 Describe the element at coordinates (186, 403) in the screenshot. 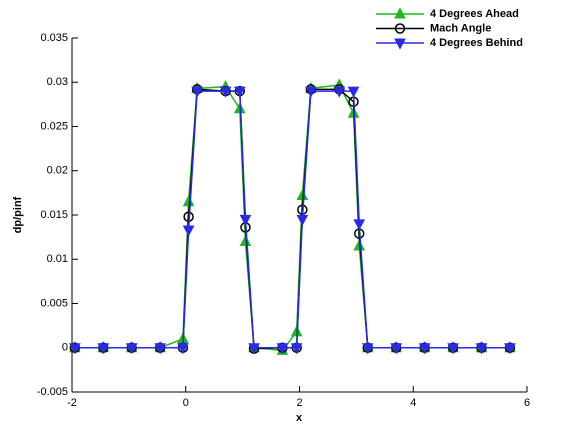

I see `x-tick-label: 0` at that location.